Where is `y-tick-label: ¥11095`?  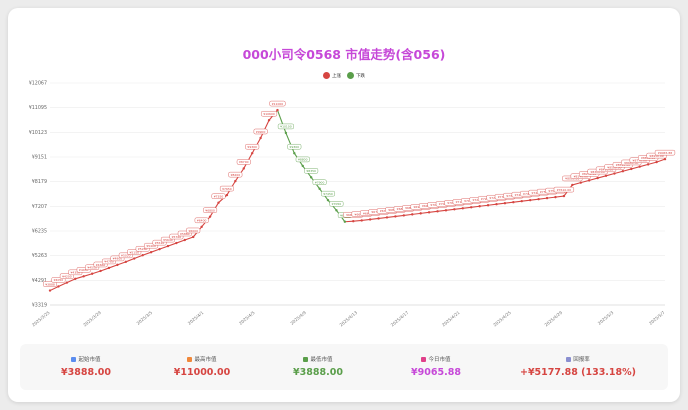
y-tick-label: ¥11095 is located at coordinates (38, 108).